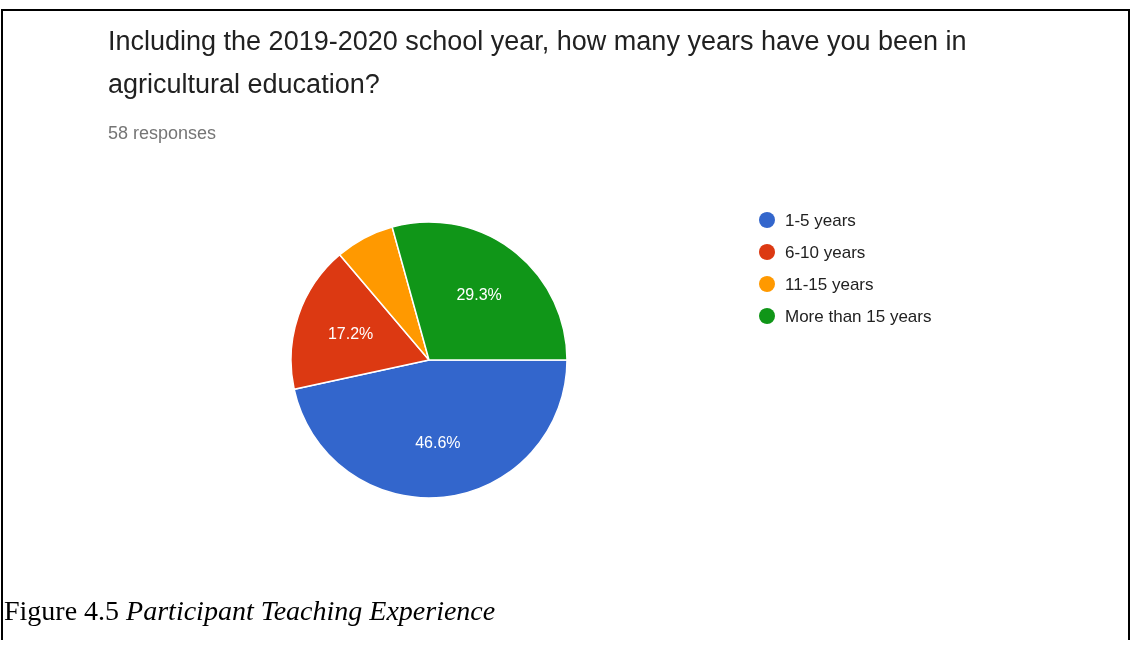 The height and width of the screenshot is (657, 1131). Describe the element at coordinates (162, 133) in the screenshot. I see `chart-subtitle: 58 responses` at that location.